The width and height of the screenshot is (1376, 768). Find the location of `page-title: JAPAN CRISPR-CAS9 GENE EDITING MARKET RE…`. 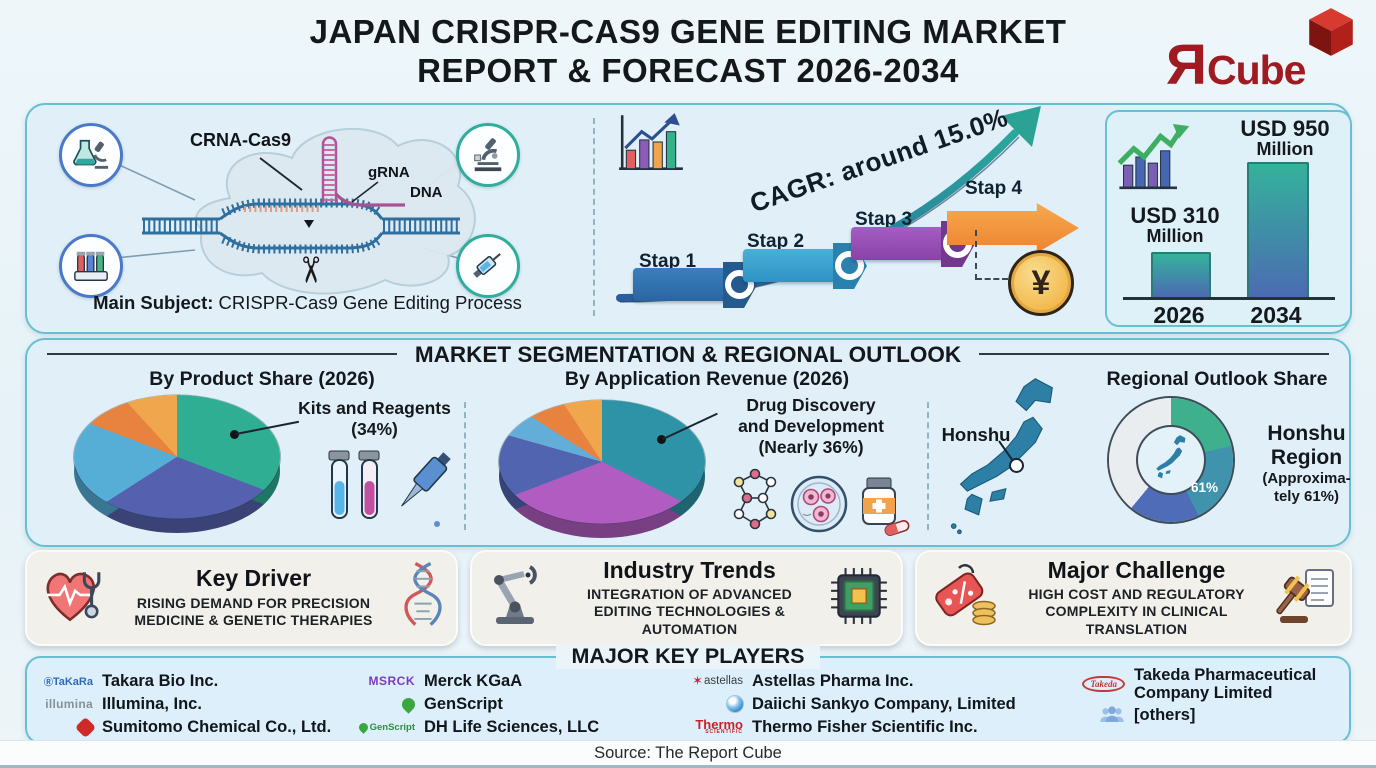

page-title: JAPAN CRISPR-CAS9 GENE EDITING MARKET RE… is located at coordinates (688, 51).